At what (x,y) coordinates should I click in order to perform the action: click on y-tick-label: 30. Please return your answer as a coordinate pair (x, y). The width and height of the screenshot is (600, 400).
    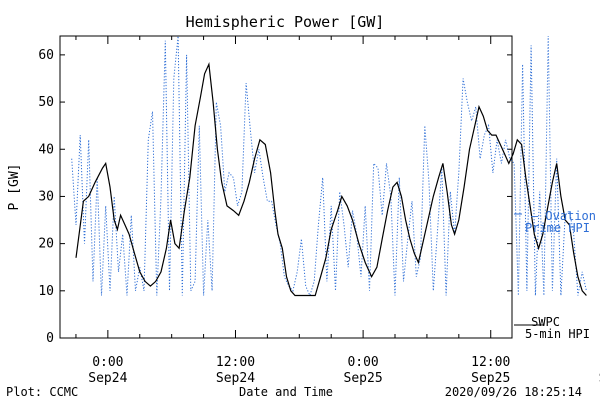
    Looking at the image, I should click on (46, 196).